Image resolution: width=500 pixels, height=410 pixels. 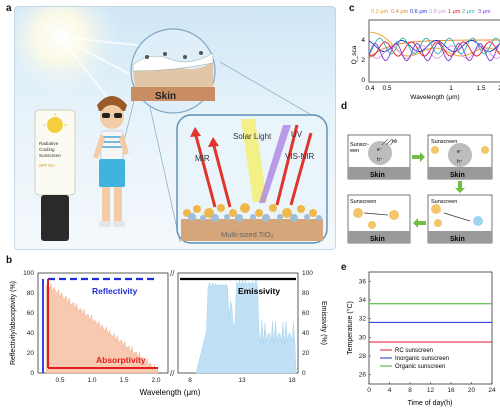 What do you see at coordinates (91, 380) in the screenshot?
I see `b-xtick-1.0: 1.0` at bounding box center [91, 380].